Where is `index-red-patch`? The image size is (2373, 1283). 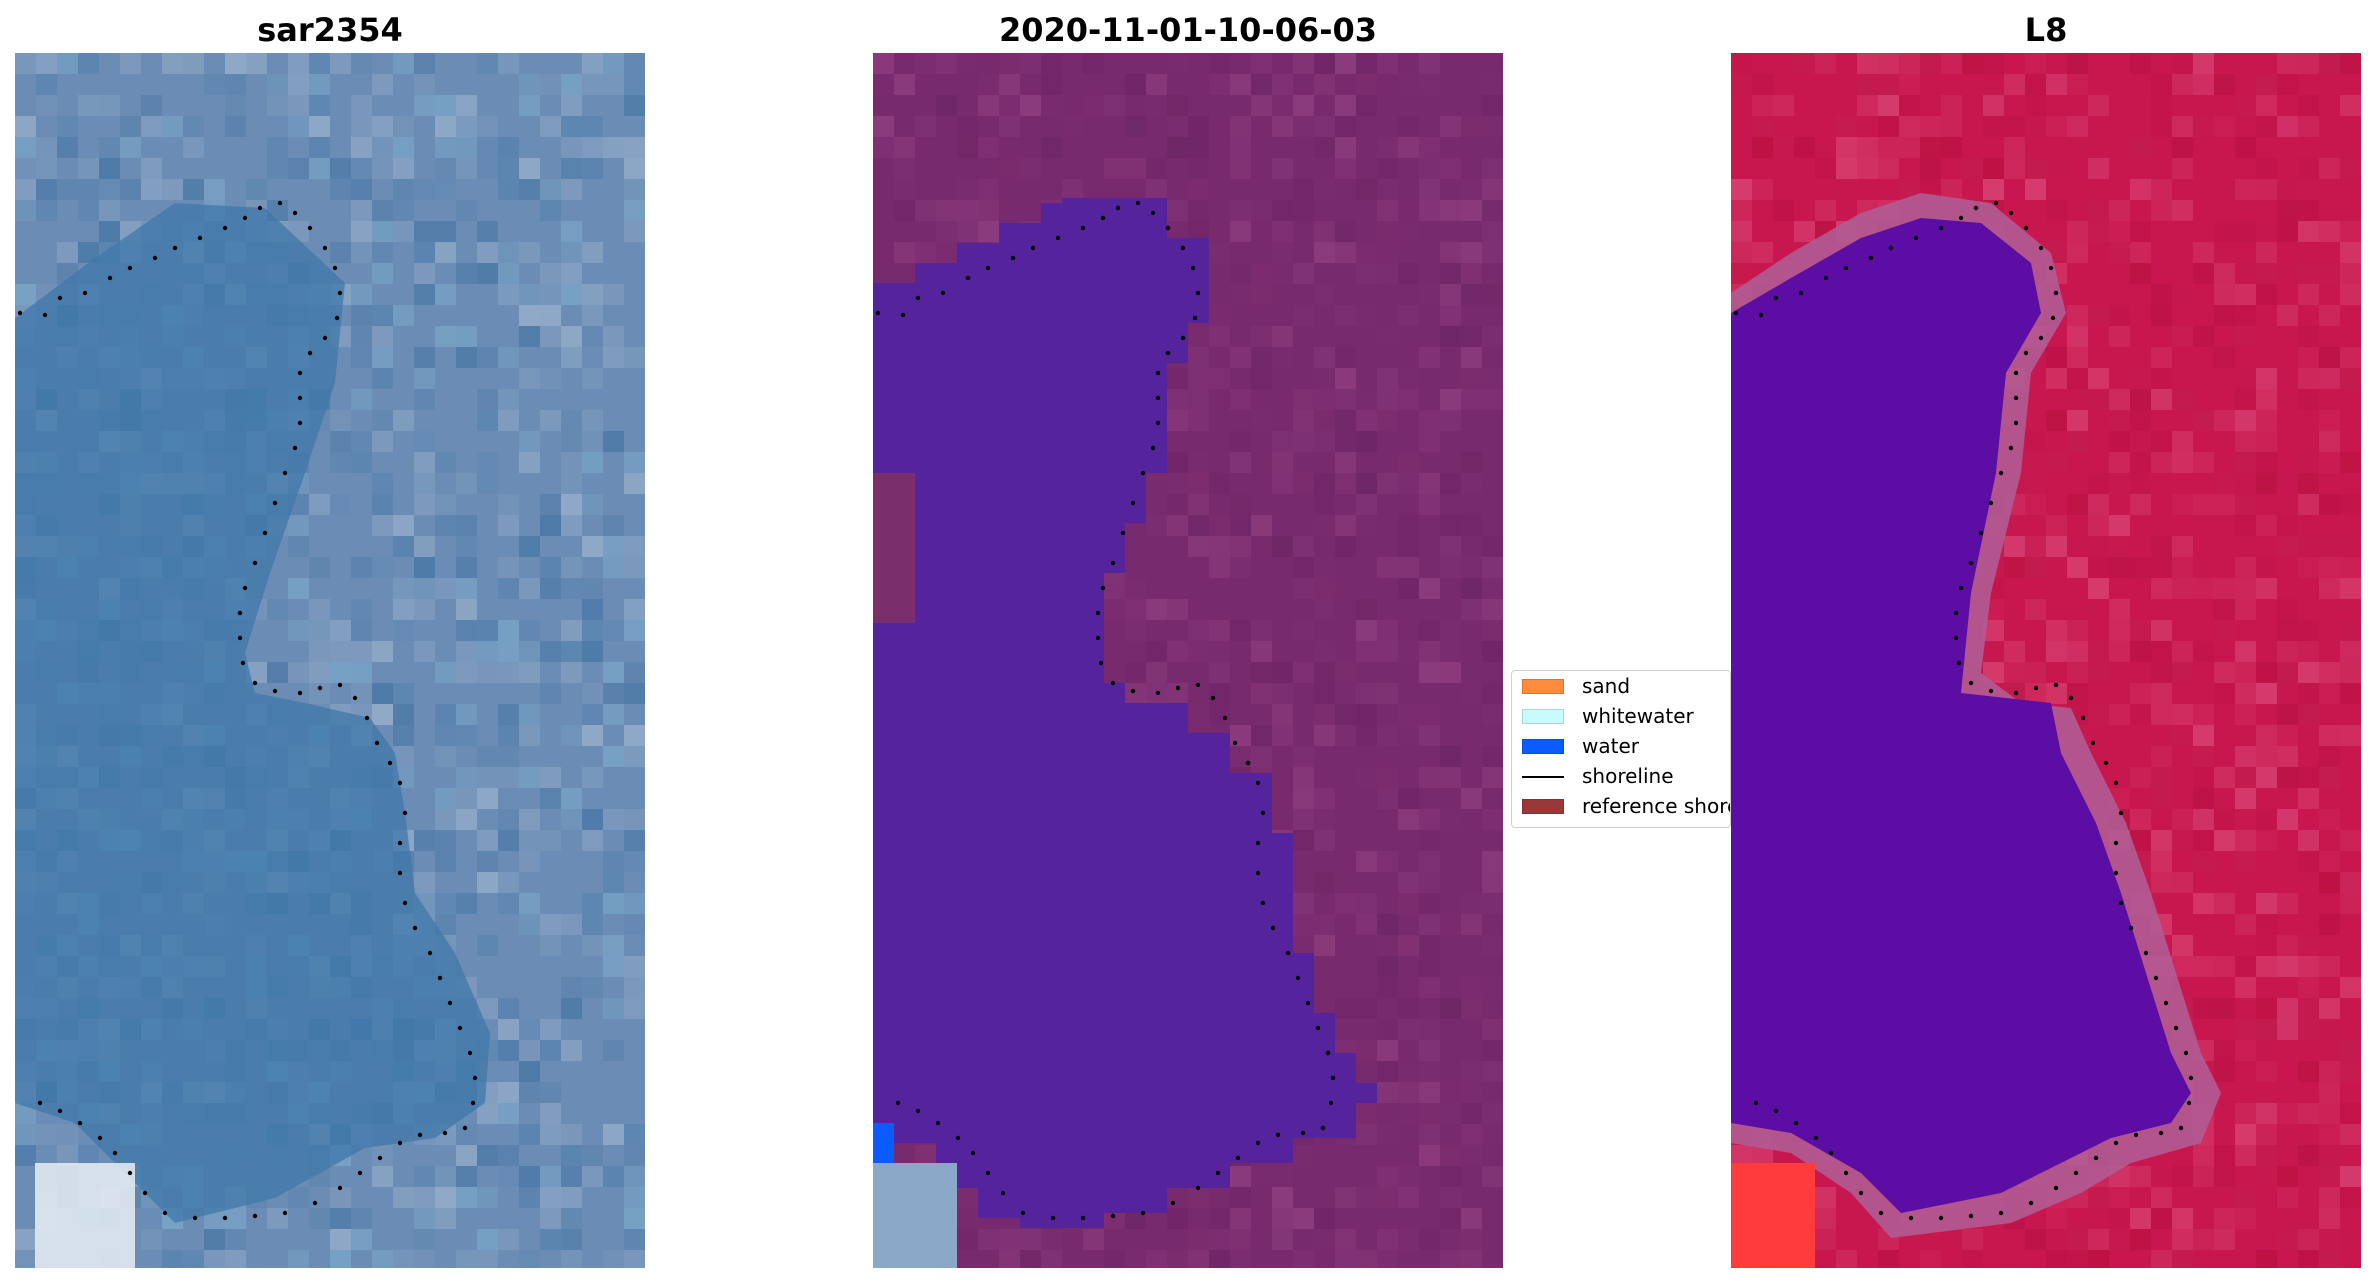 index-red-patch is located at coordinates (1773, 1215).